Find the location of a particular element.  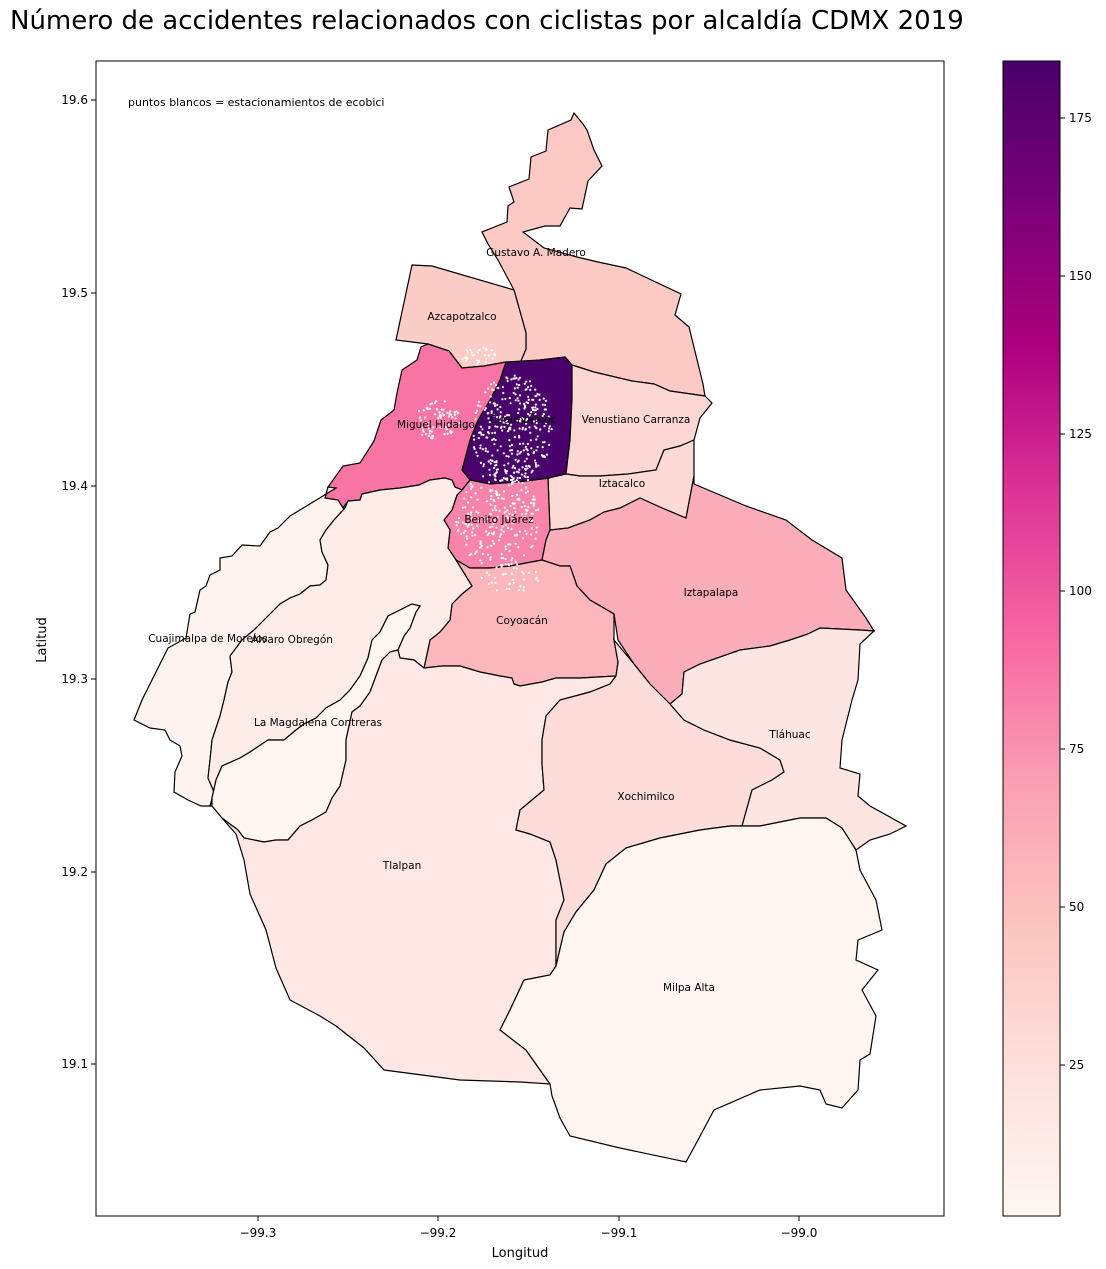

x-axis: −99.3 −99.2 −99.1 −99.0 Longitud is located at coordinates (528, 1238).